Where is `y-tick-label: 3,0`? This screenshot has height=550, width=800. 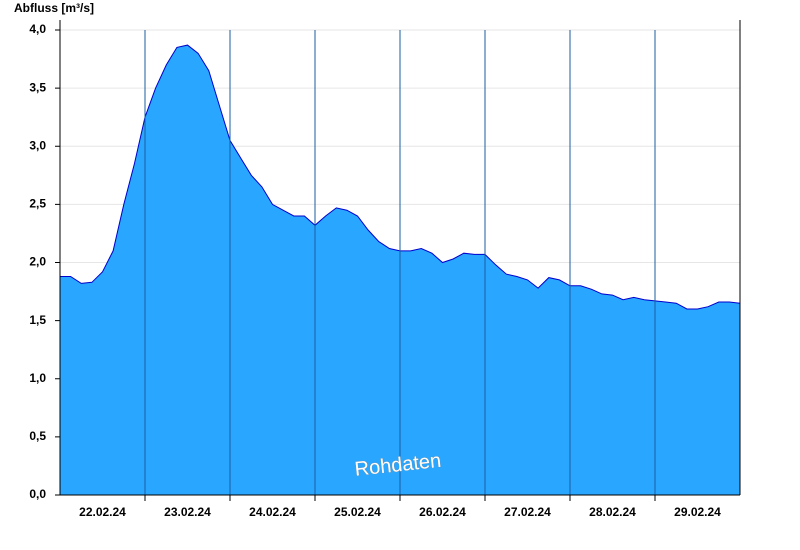 y-tick-label: 3,0 is located at coordinates (37, 145).